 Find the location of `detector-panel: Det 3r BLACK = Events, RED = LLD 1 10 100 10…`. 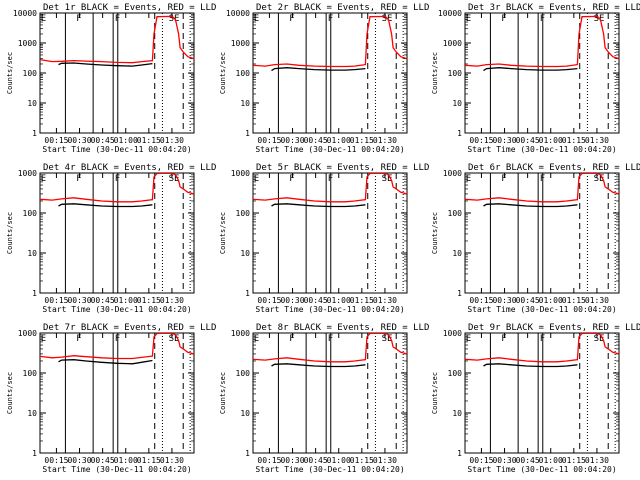

detector-panel: Det 3r BLACK = Events, RED = LLD 1 10 100 10… is located at coordinates (535, 78).